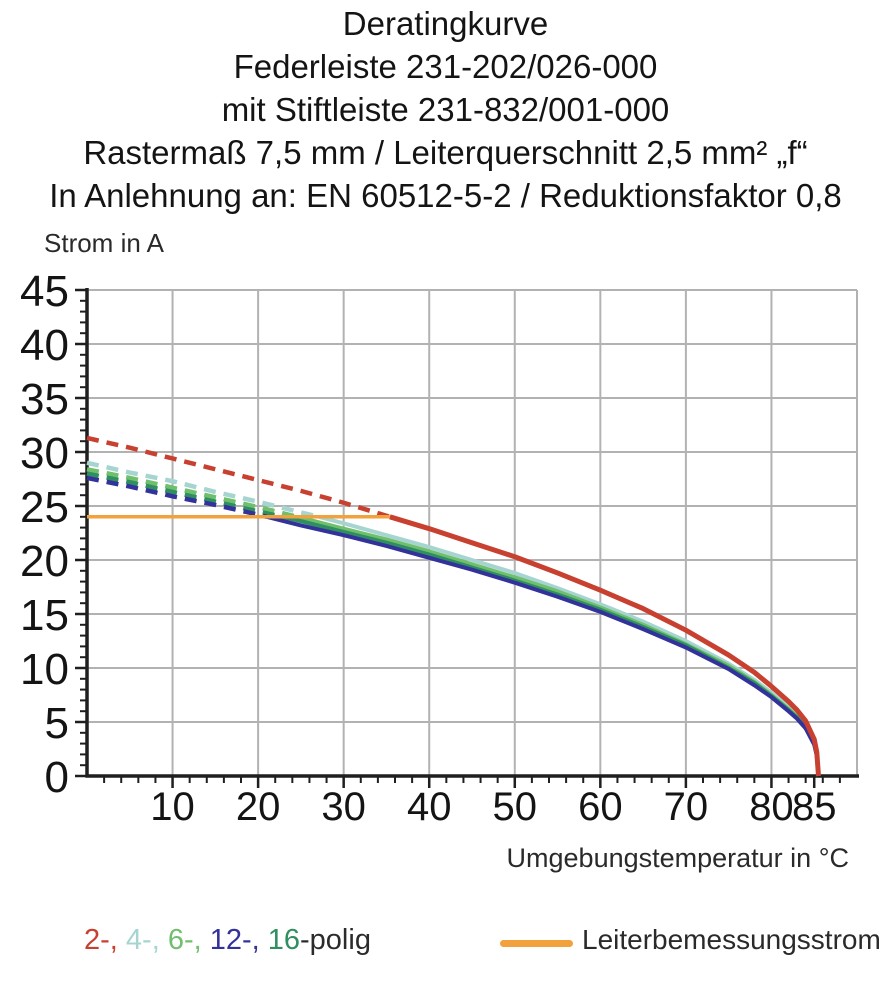 The image size is (891, 1000). Describe the element at coordinates (445, 23) in the screenshot. I see `title-line-1: Deratingkurve` at that location.